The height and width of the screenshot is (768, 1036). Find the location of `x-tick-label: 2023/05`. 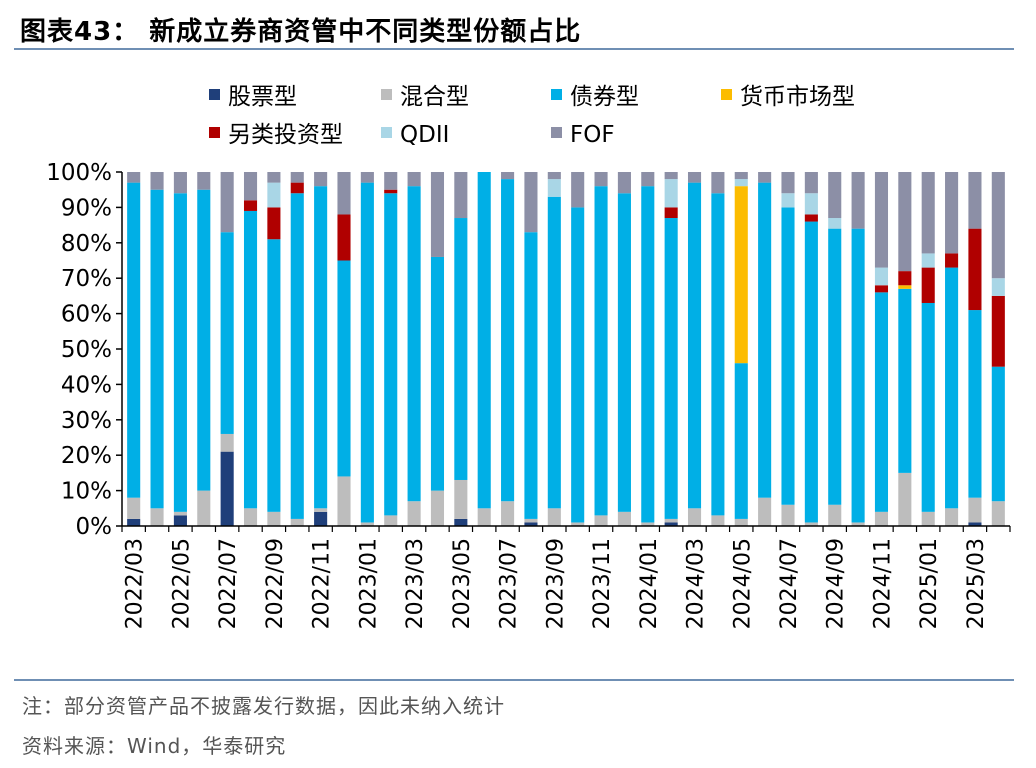

x-tick-label: 2023/05 is located at coordinates (462, 583).